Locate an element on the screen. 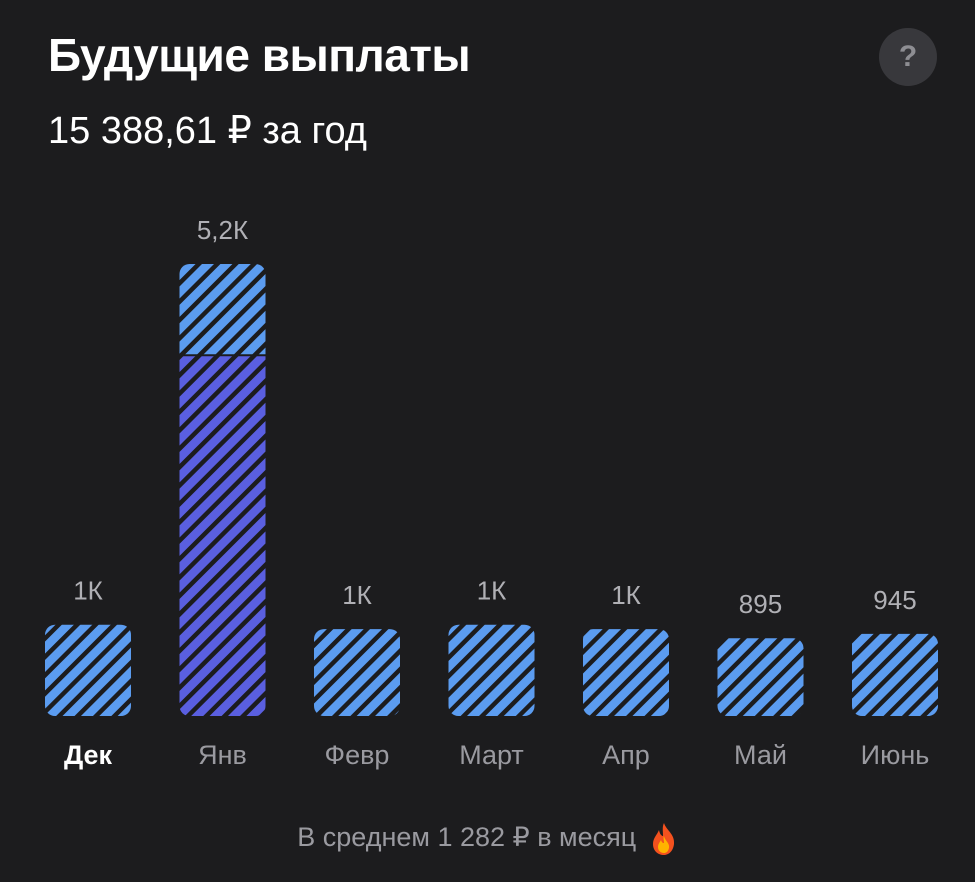 The image size is (975, 882). help-button: ? is located at coordinates (908, 57).